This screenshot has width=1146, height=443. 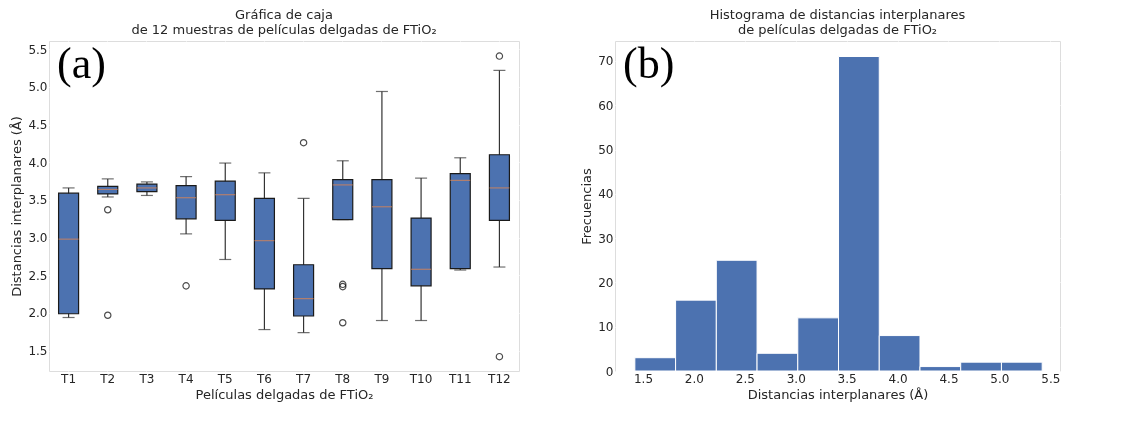 What do you see at coordinates (837, 22) in the screenshot?
I see `chart-title: Histograma de distancias interplanares de películas delgadas de FTiO₂` at bounding box center [837, 22].